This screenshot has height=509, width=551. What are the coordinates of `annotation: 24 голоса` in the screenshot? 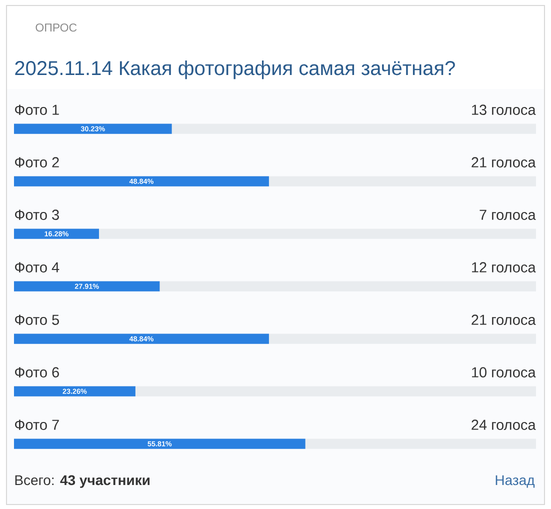 It's located at (504, 425).